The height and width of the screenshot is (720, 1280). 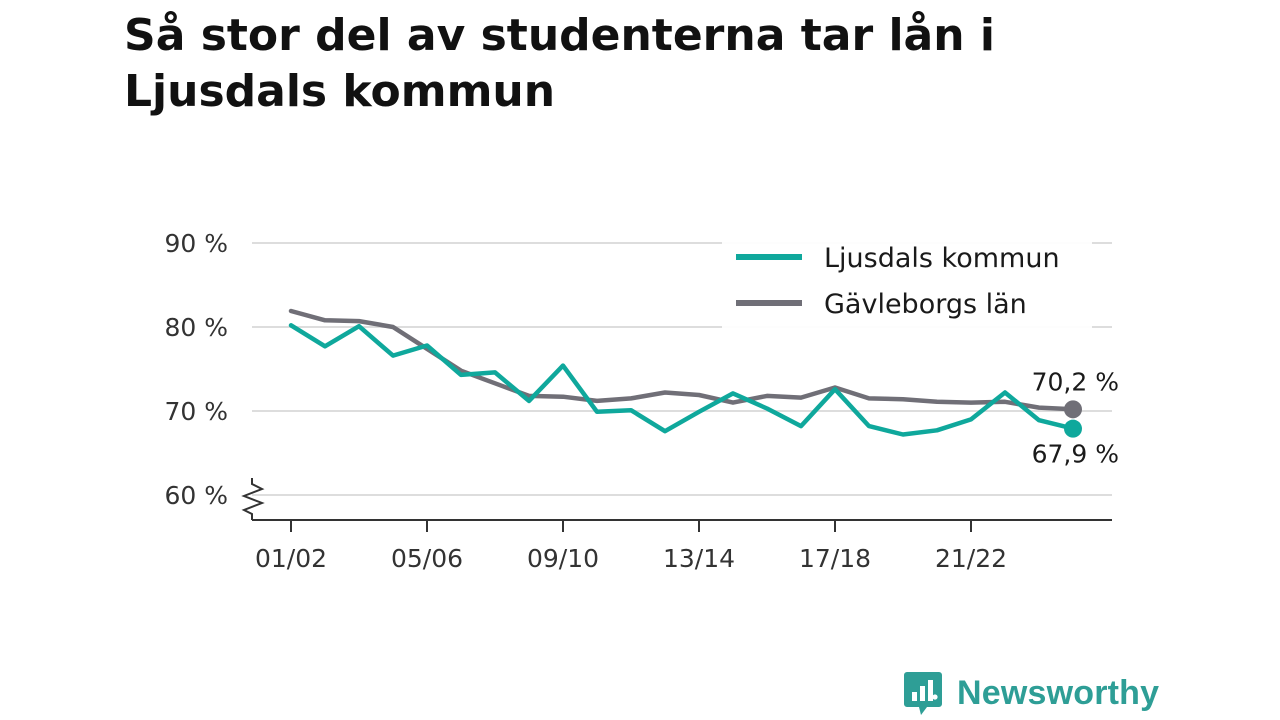 What do you see at coordinates (923, 693) in the screenshot?
I see `newsworthy-logo-icon` at bounding box center [923, 693].